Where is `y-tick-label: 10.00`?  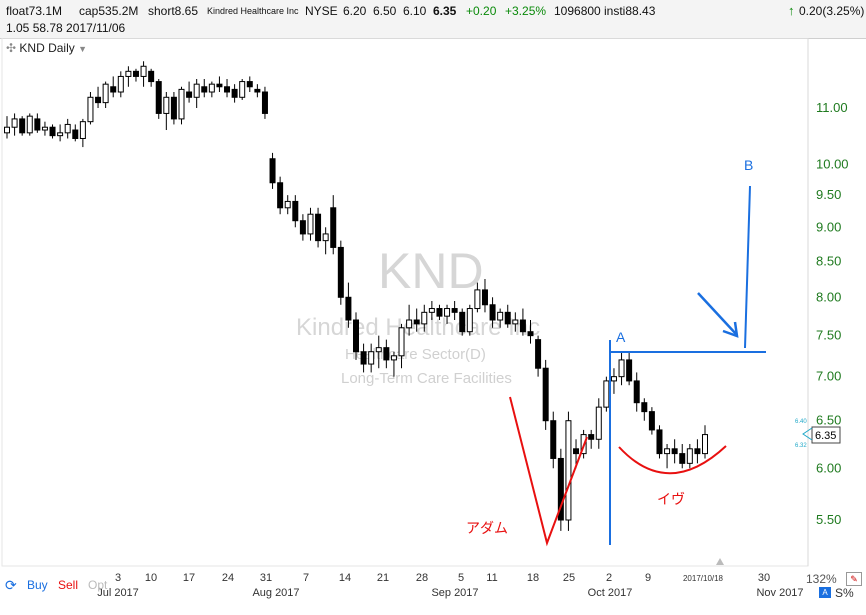
y-tick-label: 10.00 is located at coordinates (832, 164).